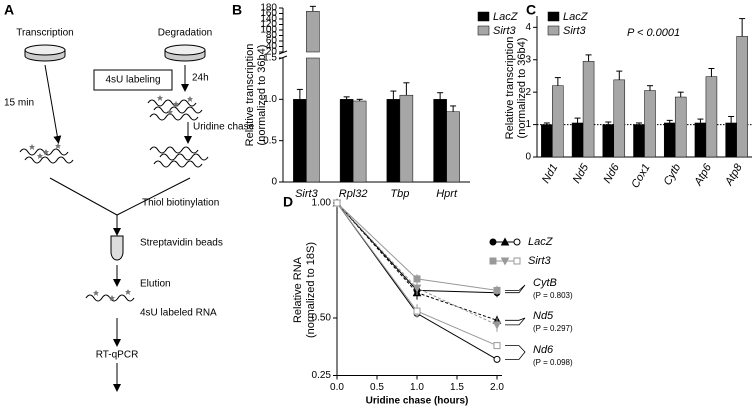 Image resolution: width=755 pixels, height=409 pixels. Describe the element at coordinates (44, 33) in the screenshot. I see `label: Transcription` at that location.